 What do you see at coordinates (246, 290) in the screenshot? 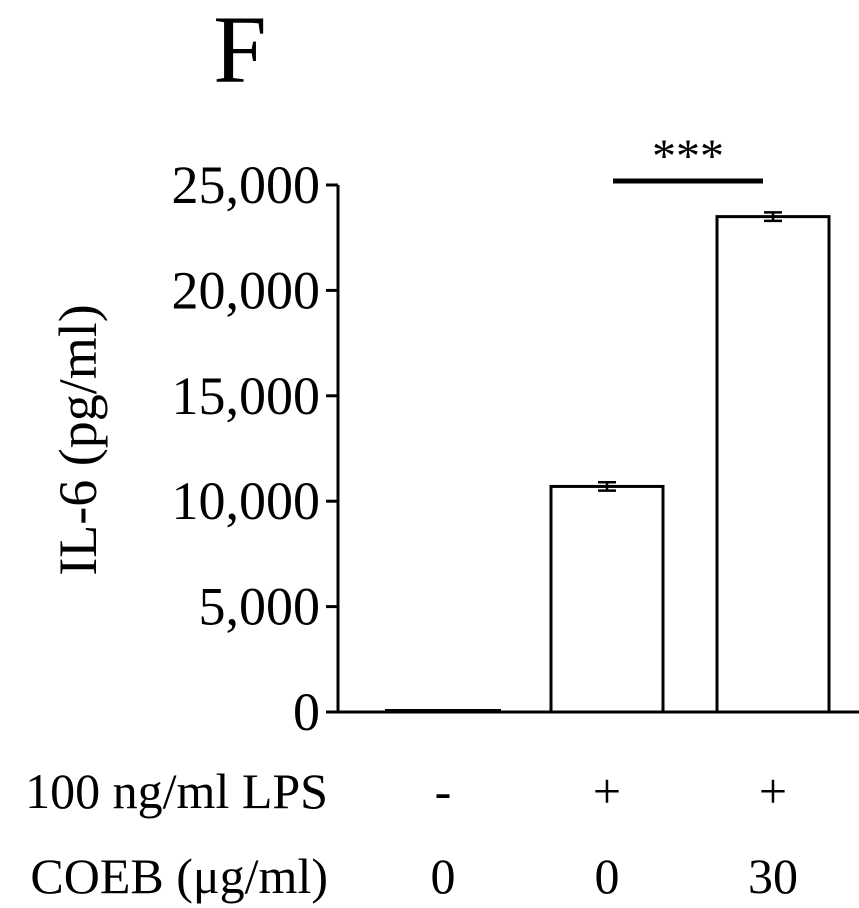
I see `y-tick-label: 20,000` at bounding box center [246, 290].